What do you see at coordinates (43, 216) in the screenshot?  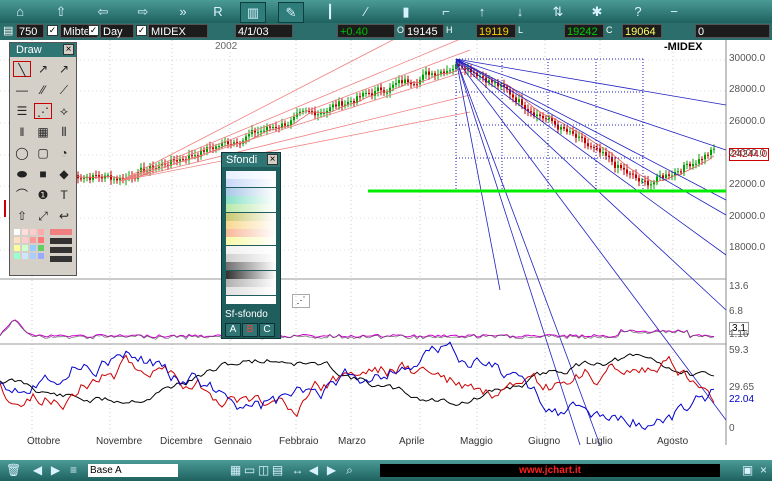 I see `resize-tool-icon: ⤢` at bounding box center [43, 216].